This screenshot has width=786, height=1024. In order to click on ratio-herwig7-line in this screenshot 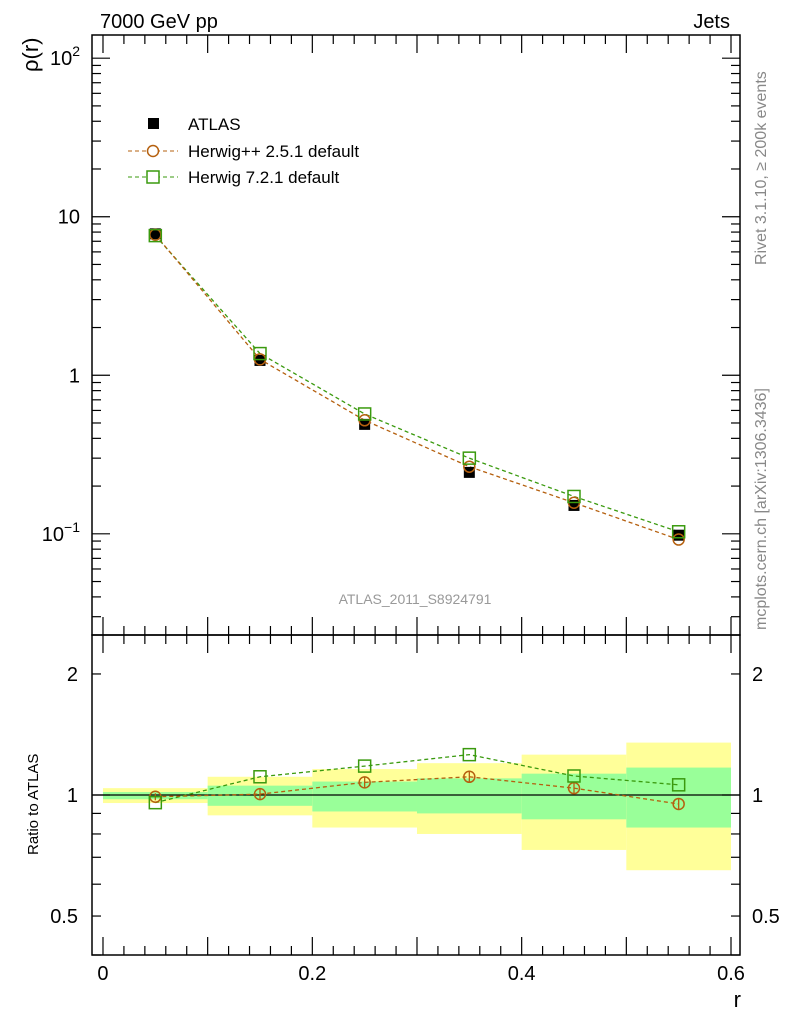, I will do `click(417, 778)`.